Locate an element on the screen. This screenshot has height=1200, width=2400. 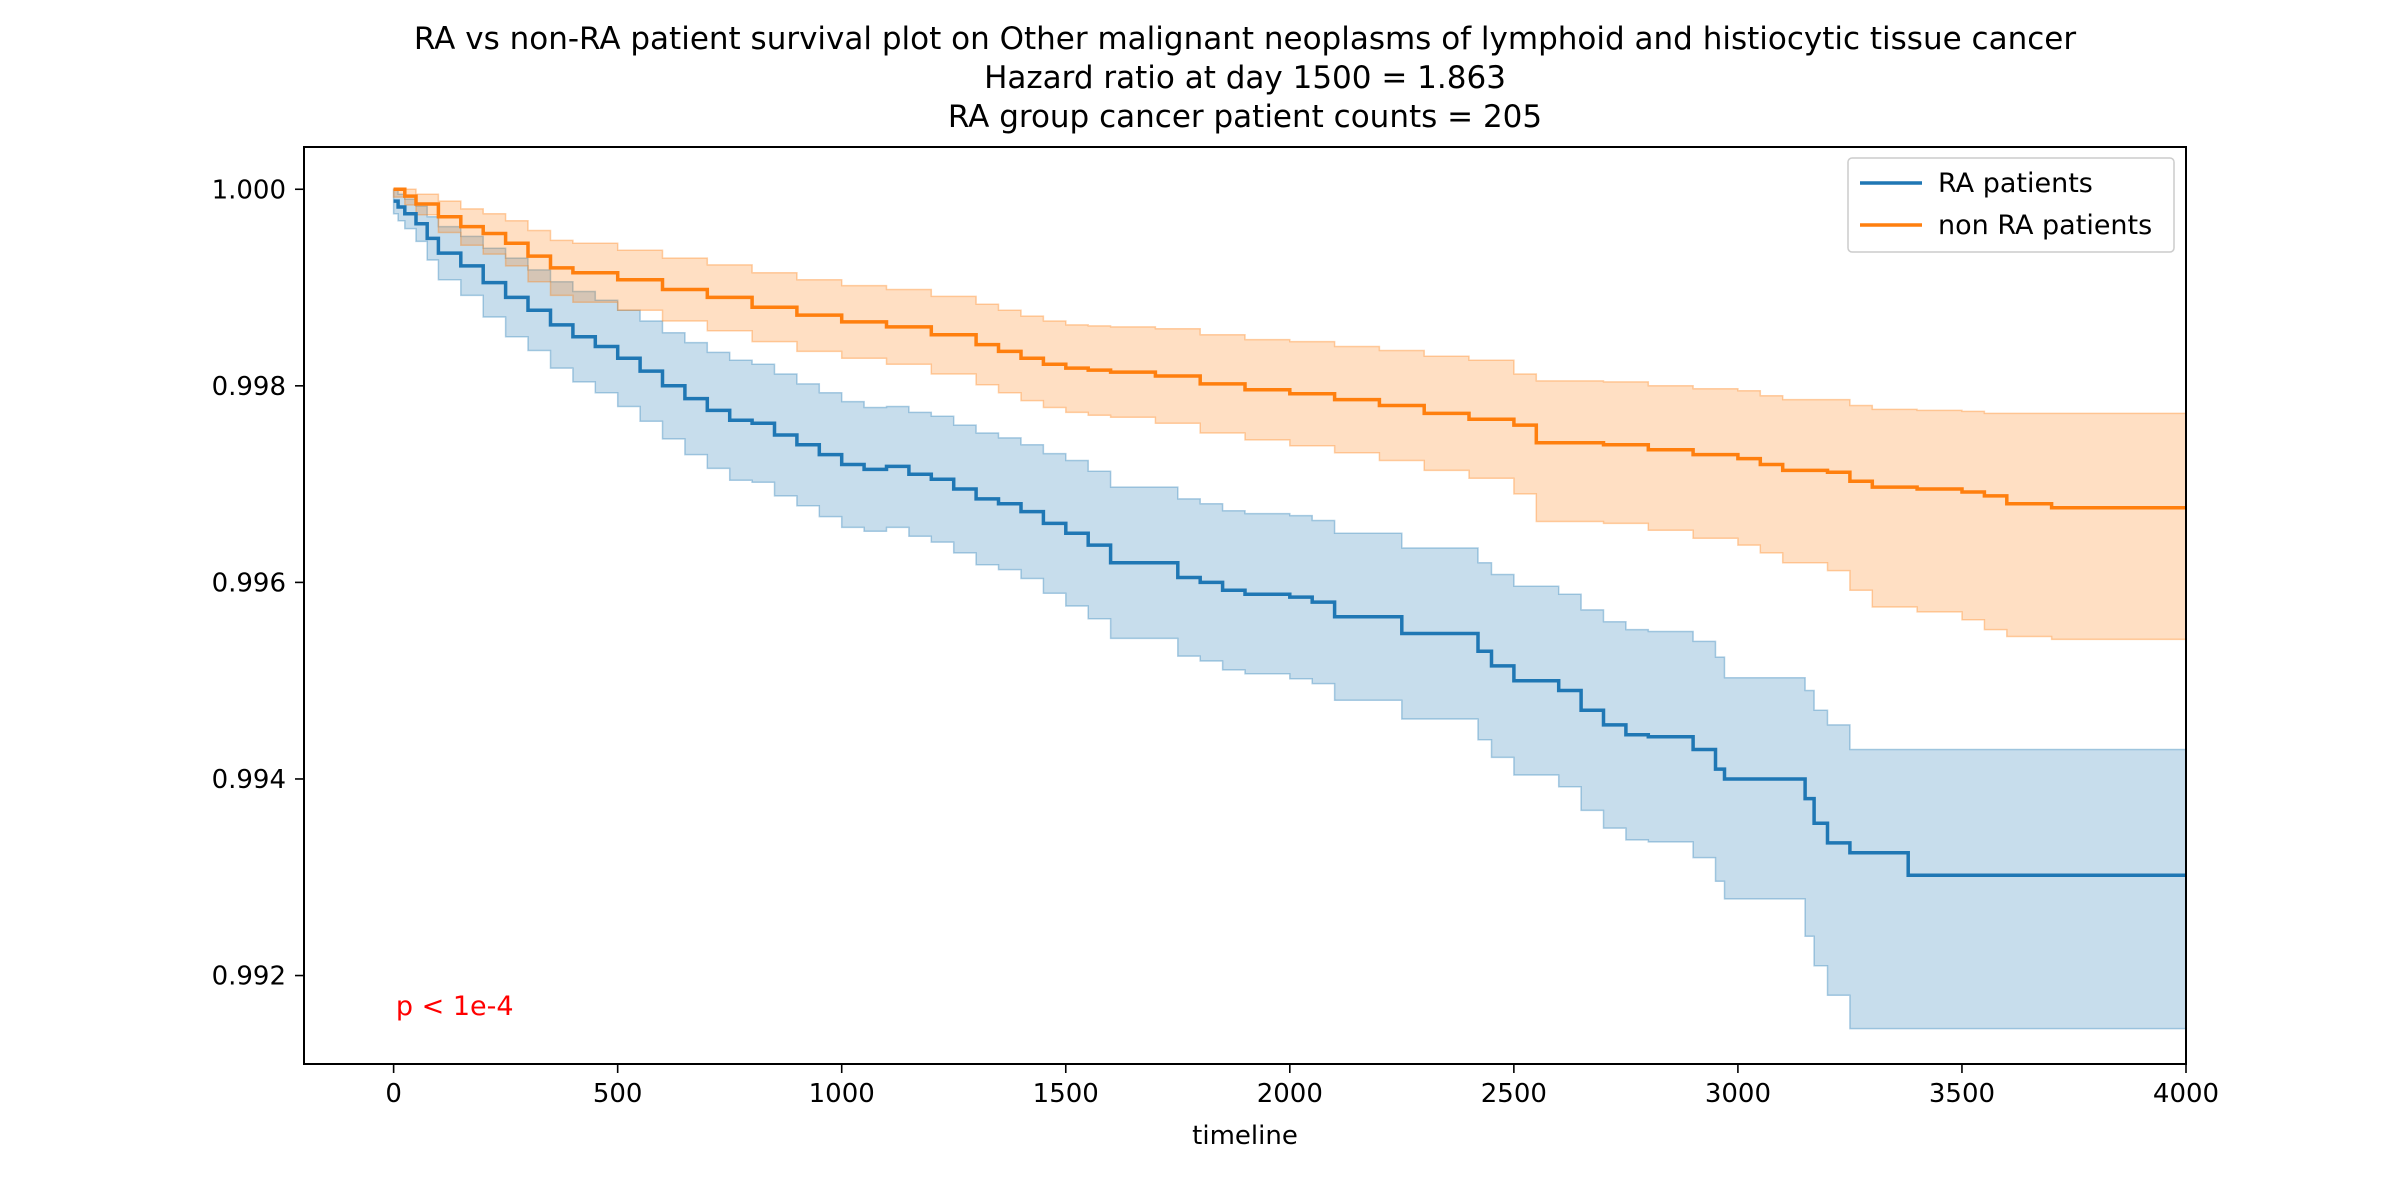
x-tick-label: 500 is located at coordinates (618, 1094).